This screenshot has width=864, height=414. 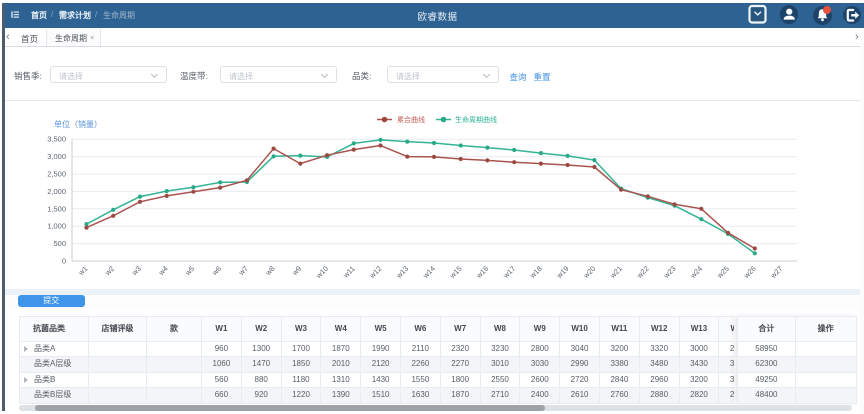 What do you see at coordinates (59, 243) in the screenshot?
I see `svg-text: 500` at bounding box center [59, 243].